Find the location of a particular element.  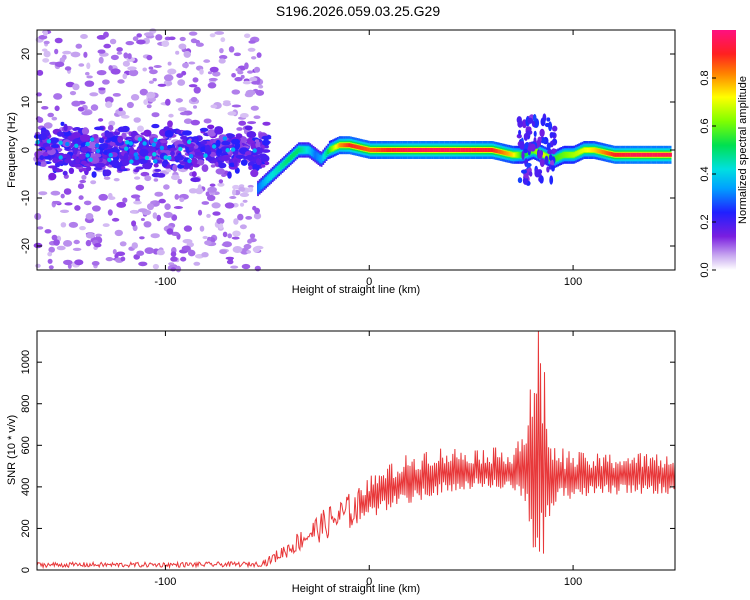

colorbar-tick-label: 0.6 is located at coordinates (705, 125).